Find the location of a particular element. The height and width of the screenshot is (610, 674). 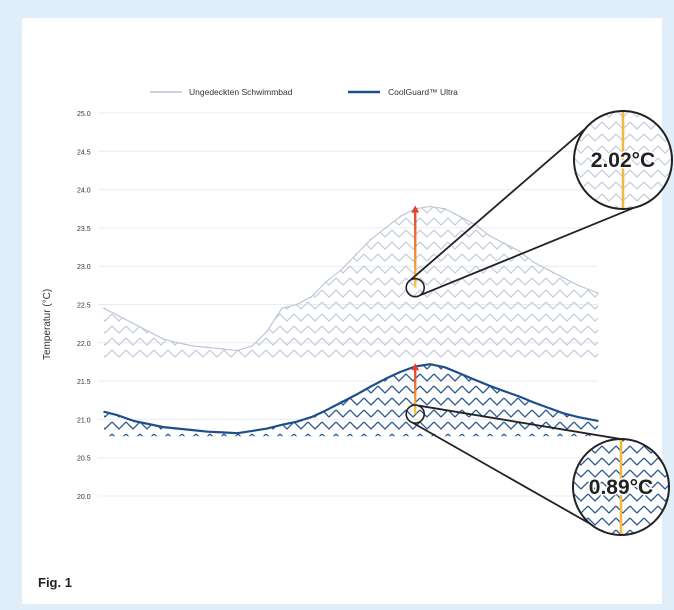

y-tick-label: 22.5 is located at coordinates (84, 306).